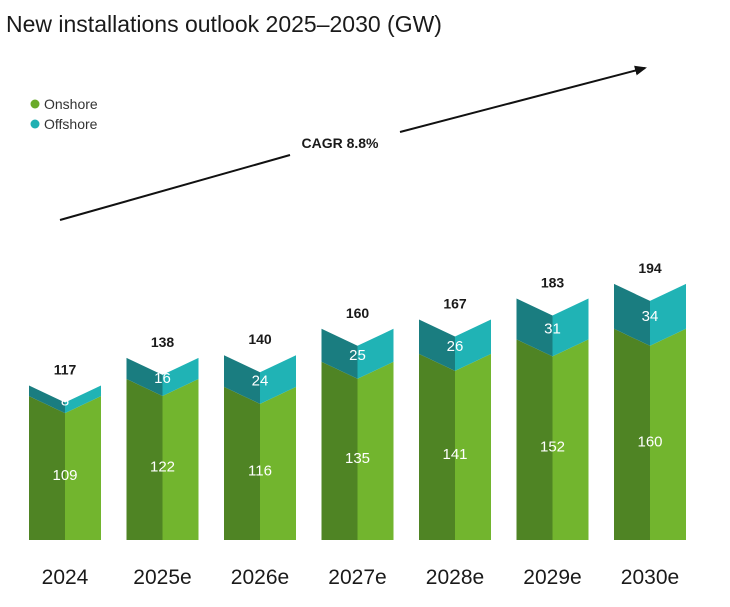 Image resolution: width=730 pixels, height=607 pixels. I want to click on onshore-value-label: 109, so click(64, 475).